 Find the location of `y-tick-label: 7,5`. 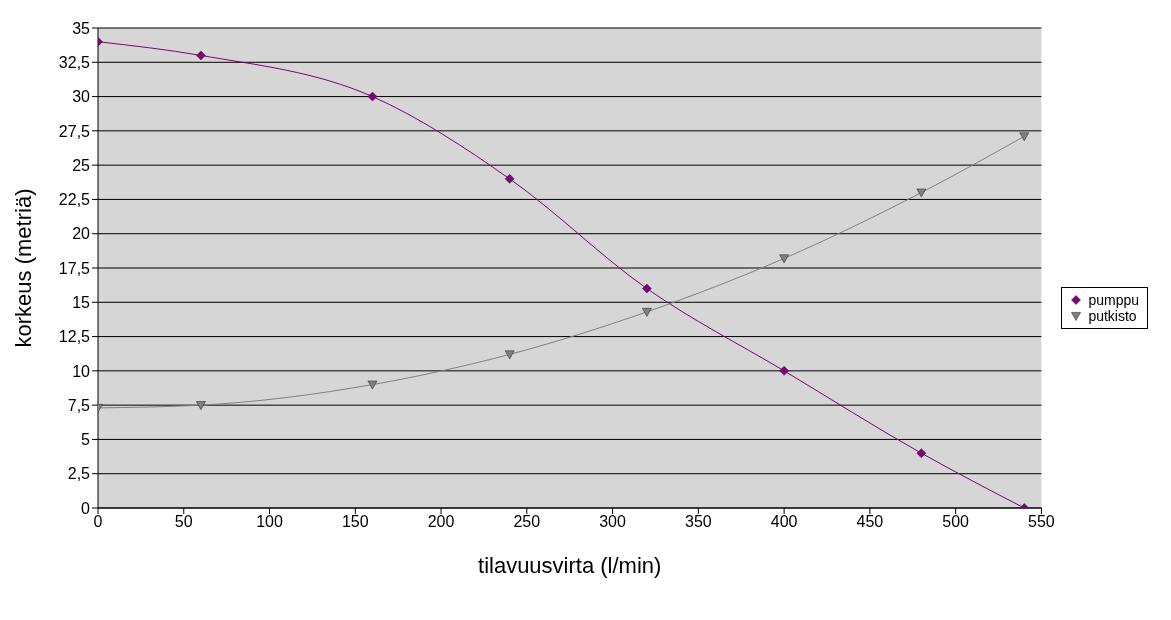

y-tick-label: 7,5 is located at coordinates (79, 405).